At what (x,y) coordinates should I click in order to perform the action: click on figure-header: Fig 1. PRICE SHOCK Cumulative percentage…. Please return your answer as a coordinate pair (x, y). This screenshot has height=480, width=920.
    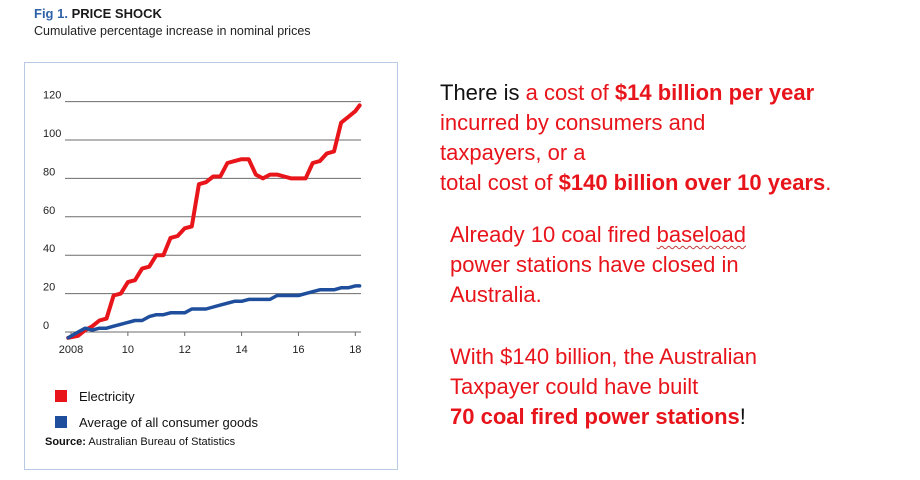
    Looking at the image, I should click on (172, 22).